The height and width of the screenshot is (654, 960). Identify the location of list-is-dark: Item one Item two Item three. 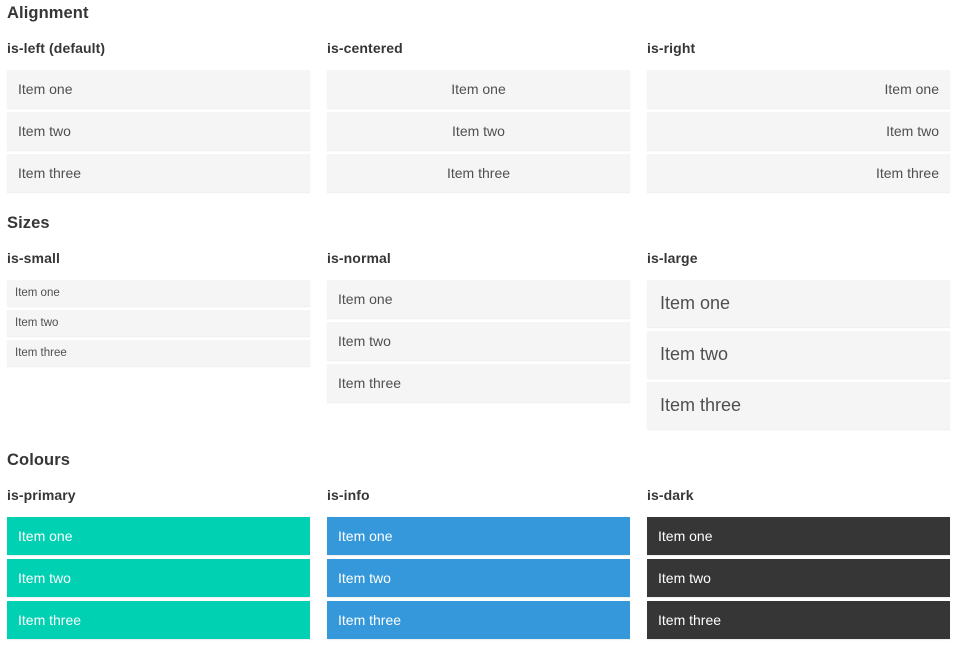
(798, 578).